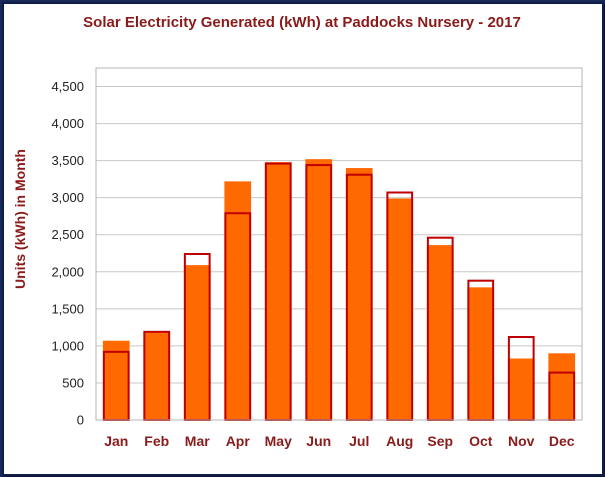 This screenshot has width=605, height=477. What do you see at coordinates (73, 382) in the screenshot?
I see `y-tick-label: 500` at bounding box center [73, 382].